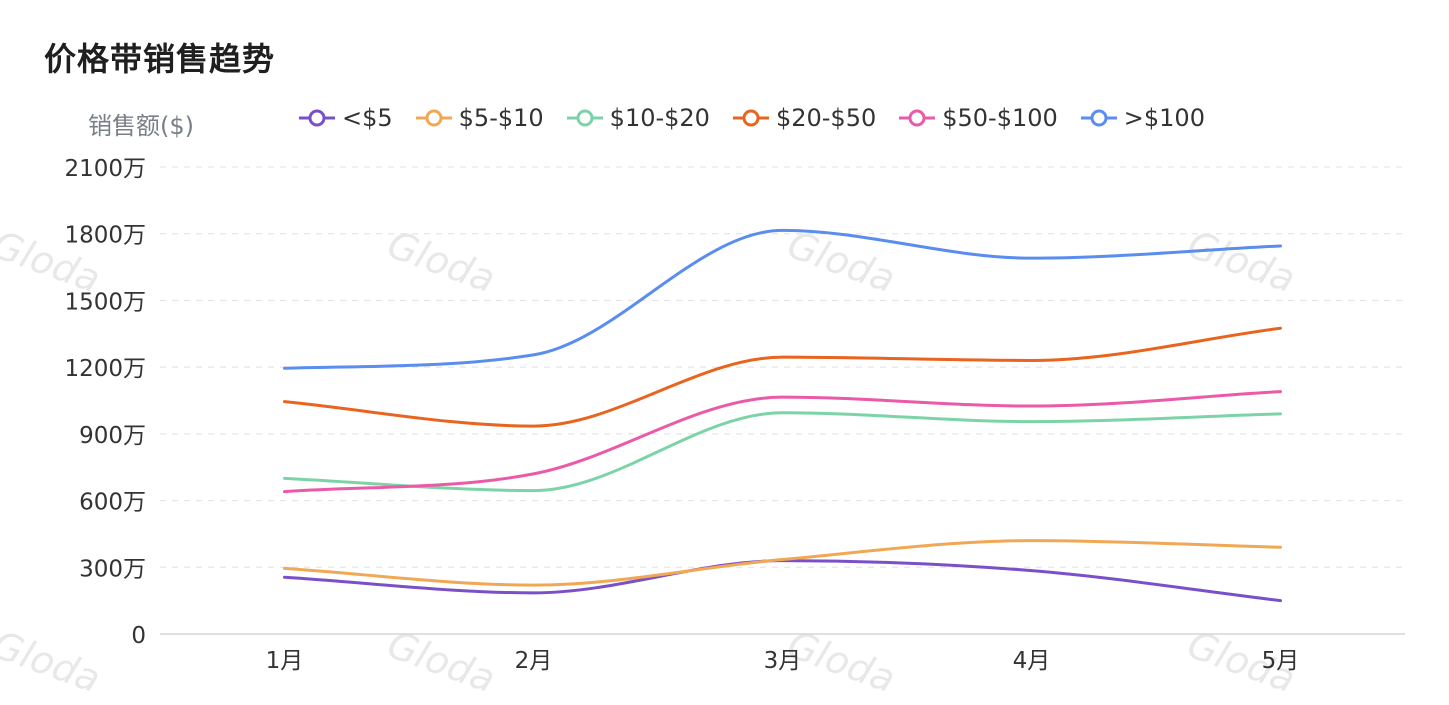 The width and height of the screenshot is (1449, 705). What do you see at coordinates (141, 126) in the screenshot?
I see `y-axis-label: 销售额($)` at bounding box center [141, 126].